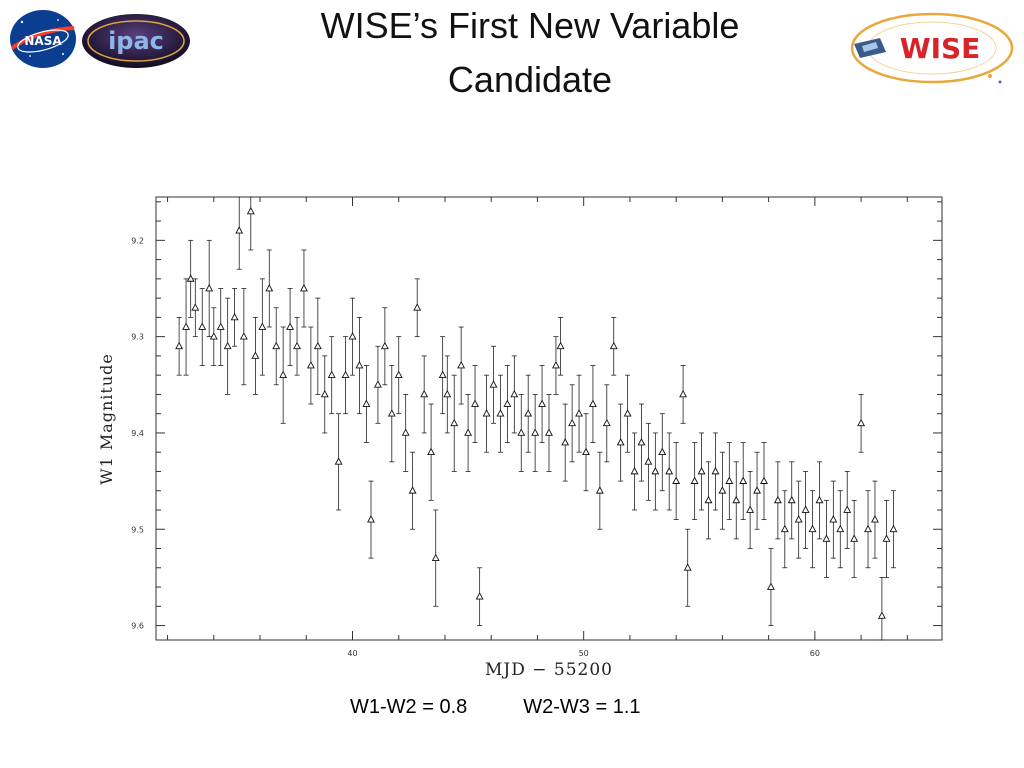  Describe the element at coordinates (549, 670) in the screenshot. I see `x-axis-label: MJD − 55200` at that location.